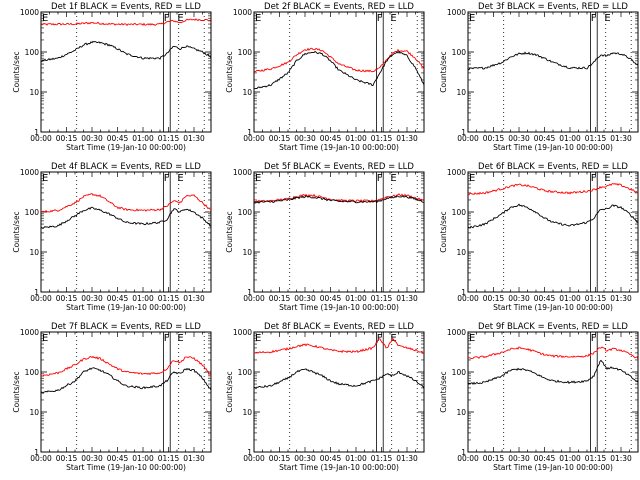 The image size is (640, 480). Describe the element at coordinates (339, 7) in the screenshot. I see `chart-title: Det 2f BLACK = Events, RED = LLD` at that location.